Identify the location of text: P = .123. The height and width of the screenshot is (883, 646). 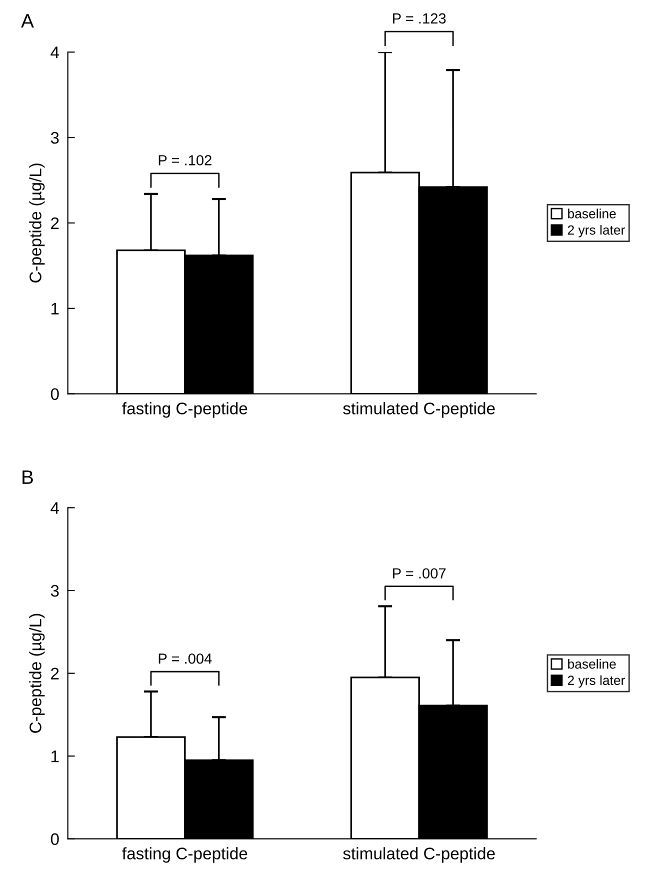
(419, 18).